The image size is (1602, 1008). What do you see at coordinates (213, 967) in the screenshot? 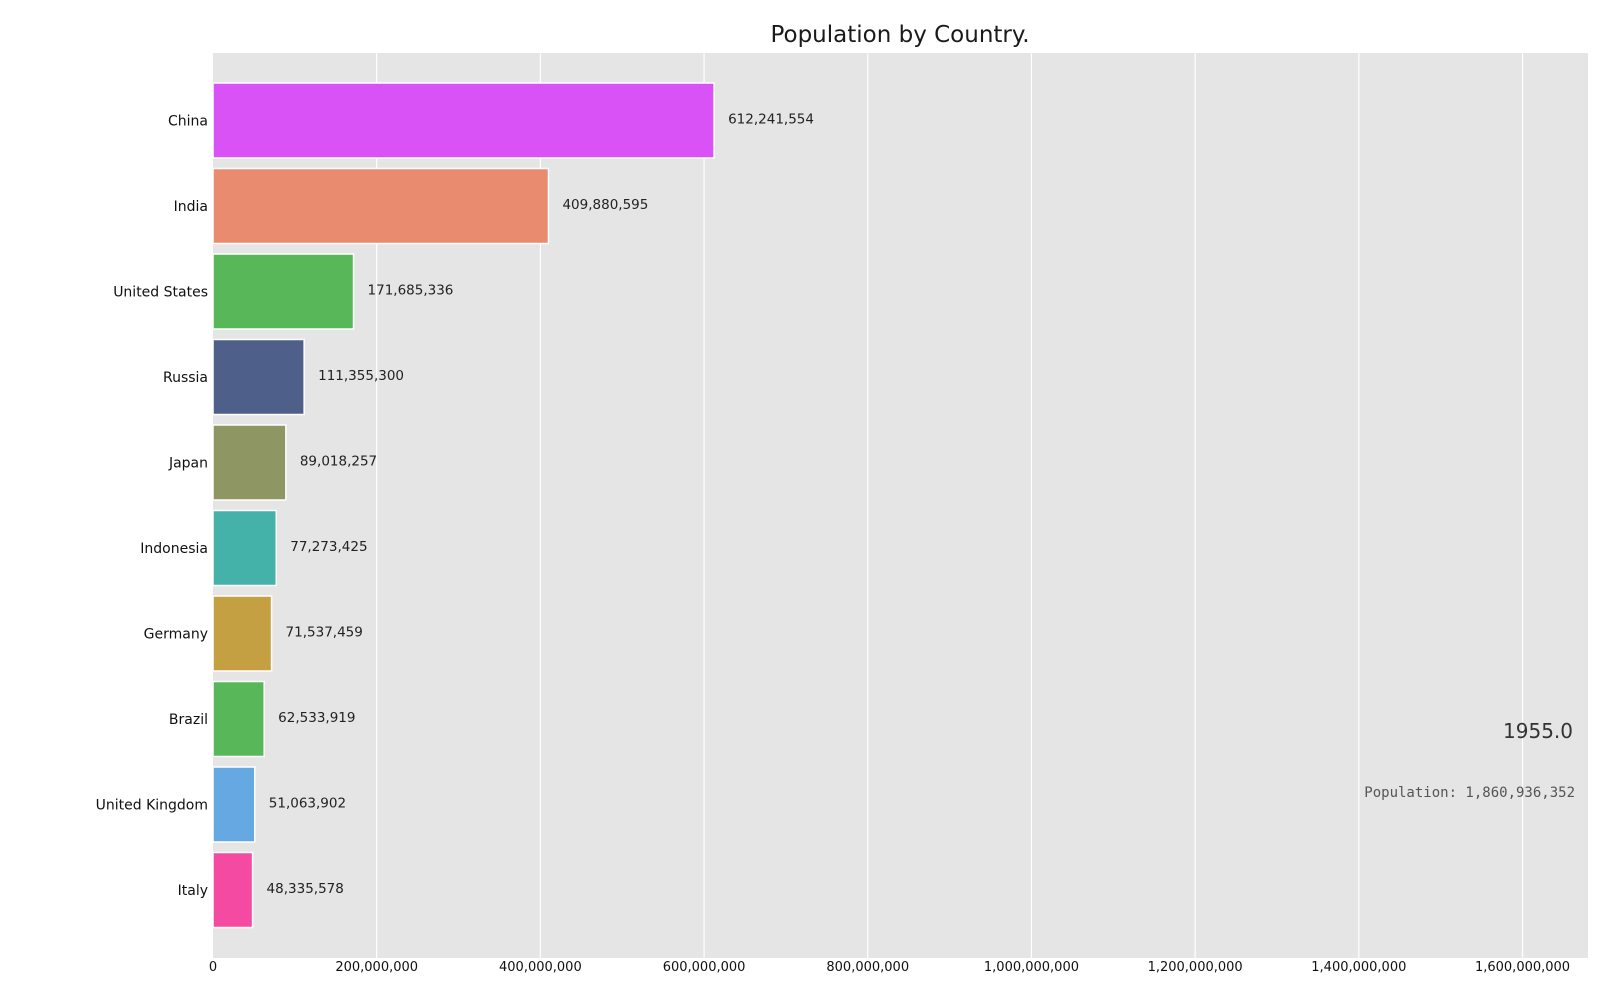
I see `x-tick-label-0: 0` at bounding box center [213, 967].